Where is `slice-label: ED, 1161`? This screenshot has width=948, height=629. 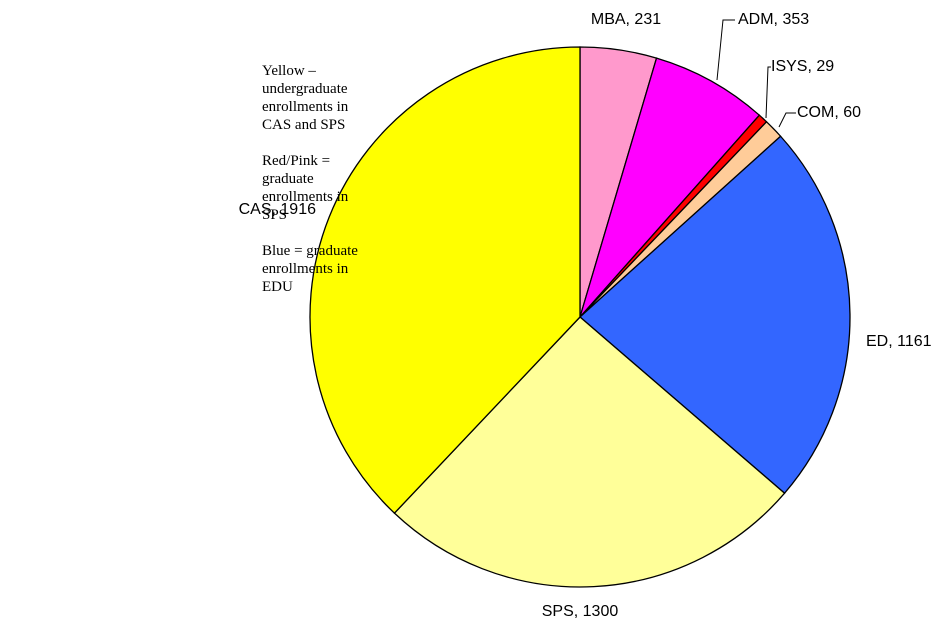 slice-label: ED, 1161 is located at coordinates (899, 341).